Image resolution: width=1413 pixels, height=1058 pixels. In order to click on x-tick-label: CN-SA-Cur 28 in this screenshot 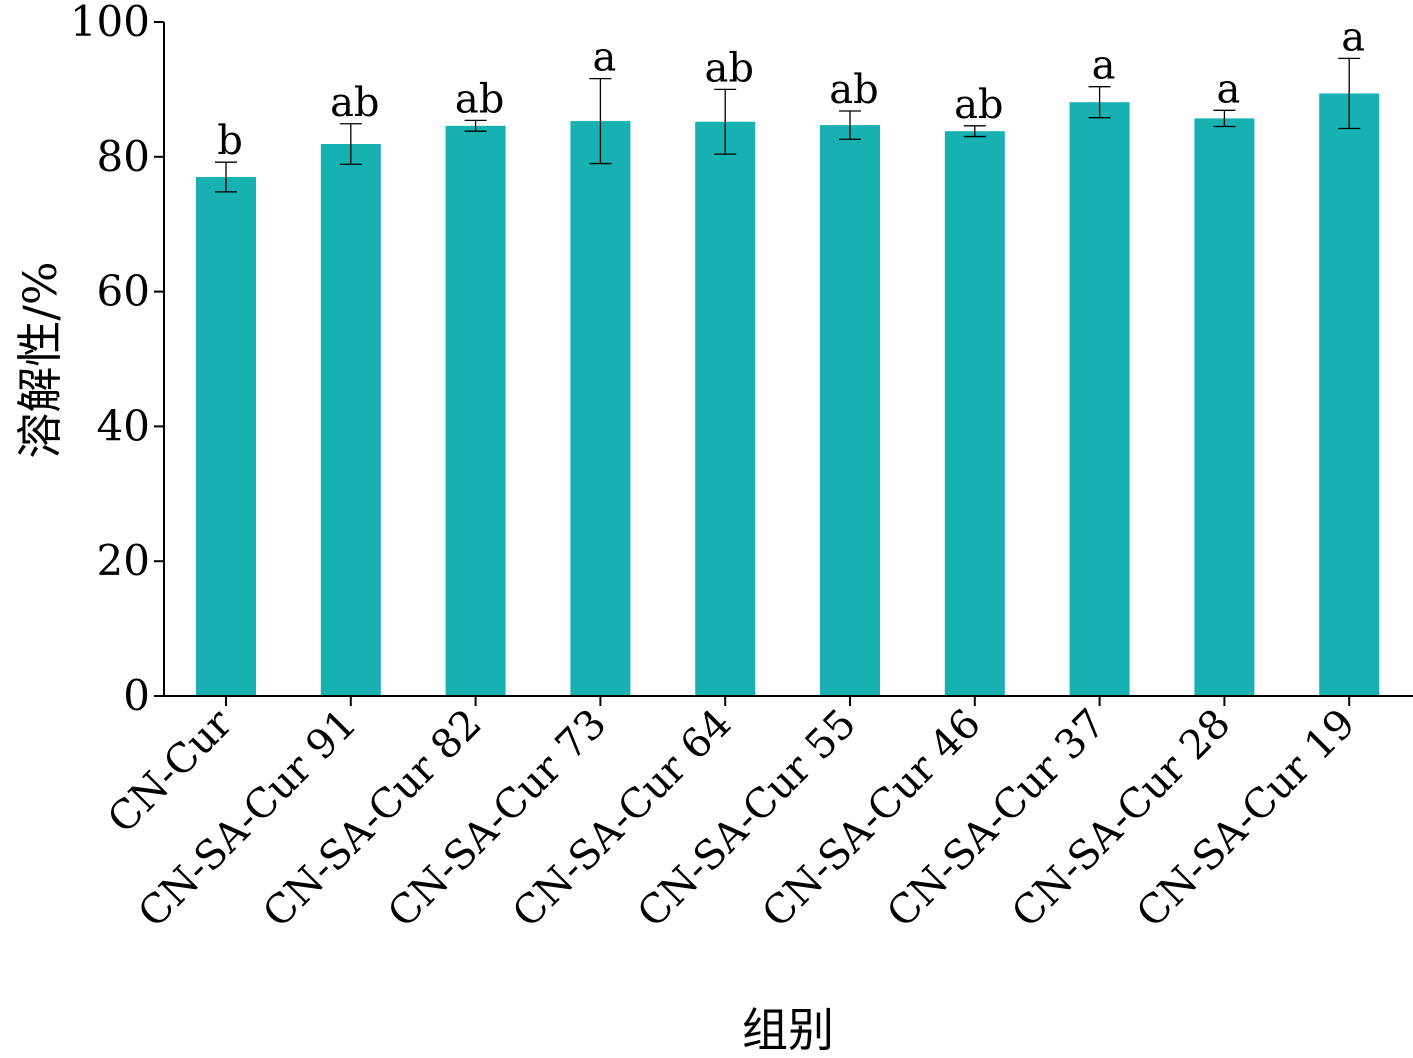, I will do `click(1121, 819)`.